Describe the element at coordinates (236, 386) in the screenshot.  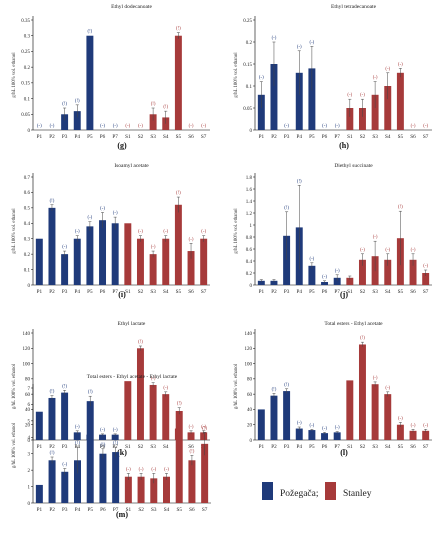
I see `y-axis-label: g/hL 100% vol. ethanol` at that location.